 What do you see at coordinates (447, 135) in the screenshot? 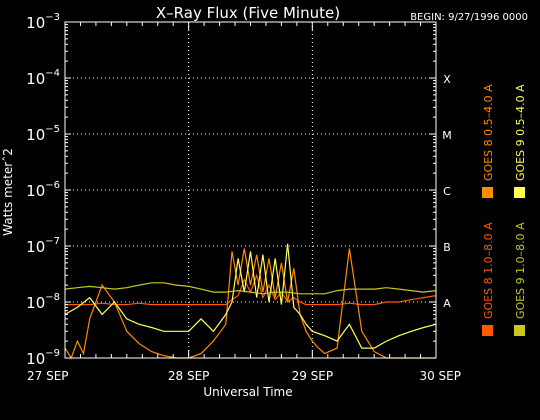
I see `flare-class-m: M` at bounding box center [447, 135].